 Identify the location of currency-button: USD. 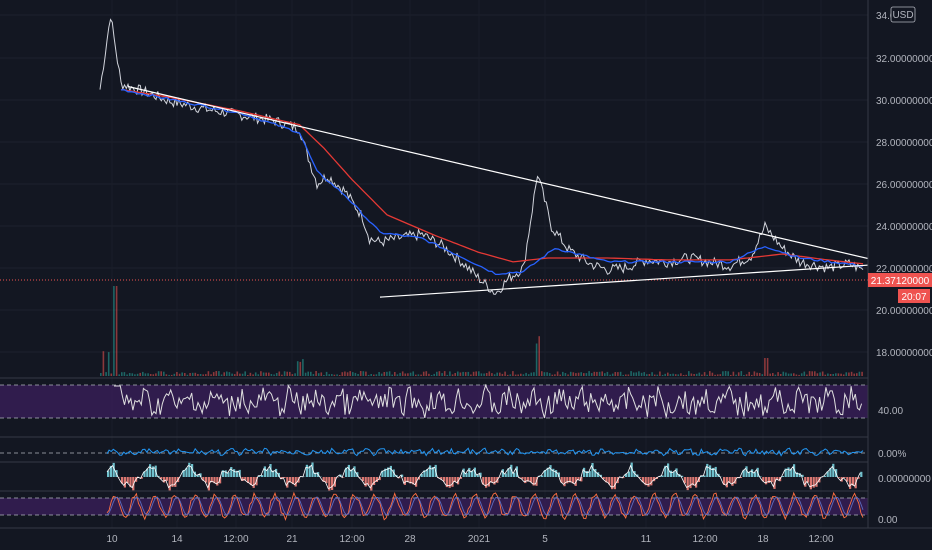
(903, 14).